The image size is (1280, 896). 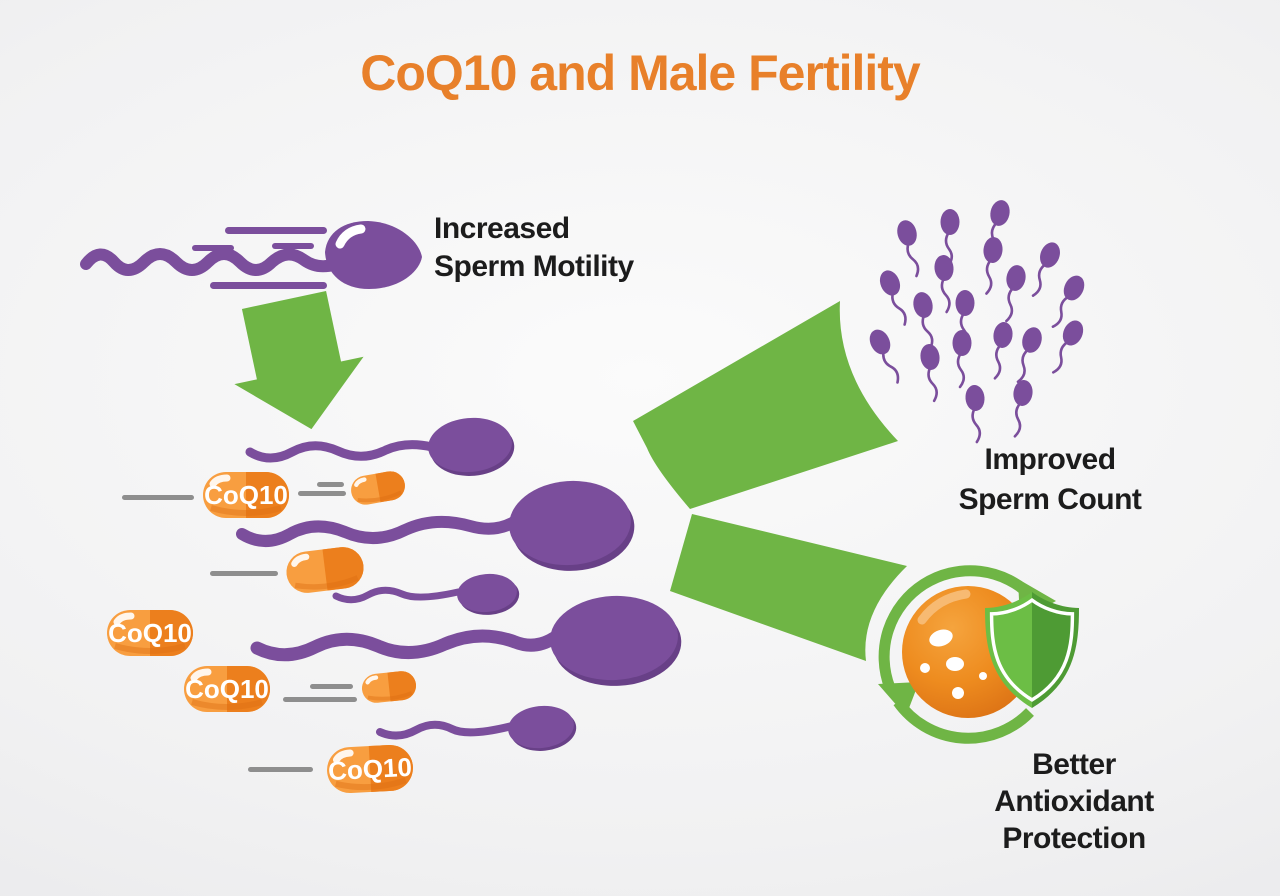 I want to click on down-arrow-icon, so click(x=299, y=360).